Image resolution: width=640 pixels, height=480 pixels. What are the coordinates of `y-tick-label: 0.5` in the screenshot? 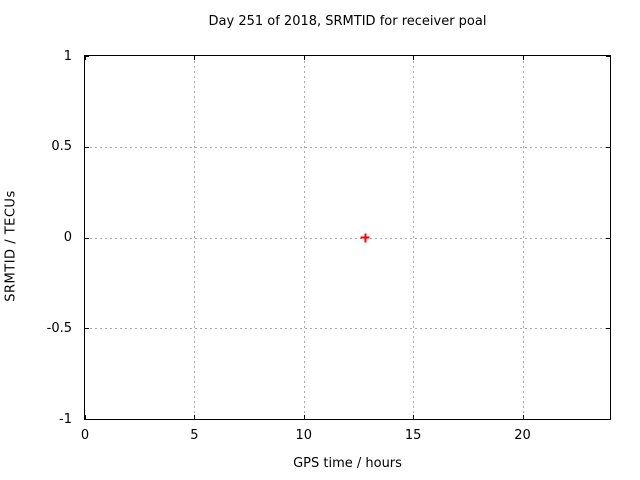 It's located at (61, 147).